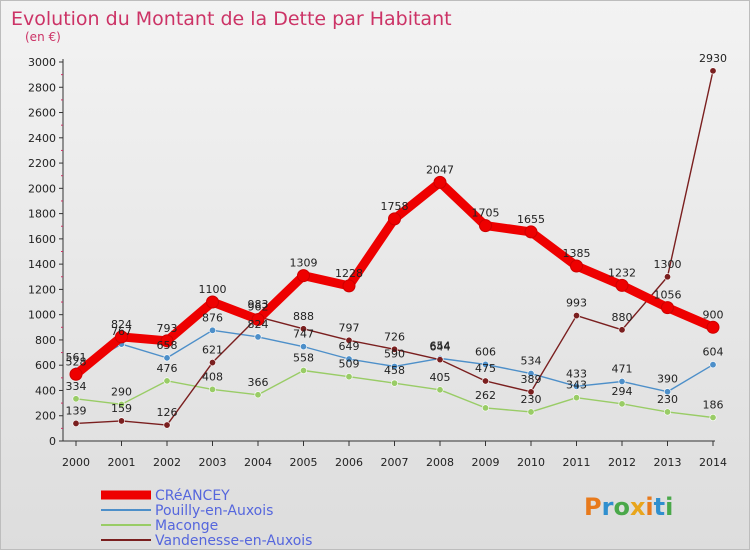 Image resolution: width=750 pixels, height=550 pixels. Describe the element at coordinates (485, 395) in the screenshot. I see `data-label-maconge: 262` at that location.